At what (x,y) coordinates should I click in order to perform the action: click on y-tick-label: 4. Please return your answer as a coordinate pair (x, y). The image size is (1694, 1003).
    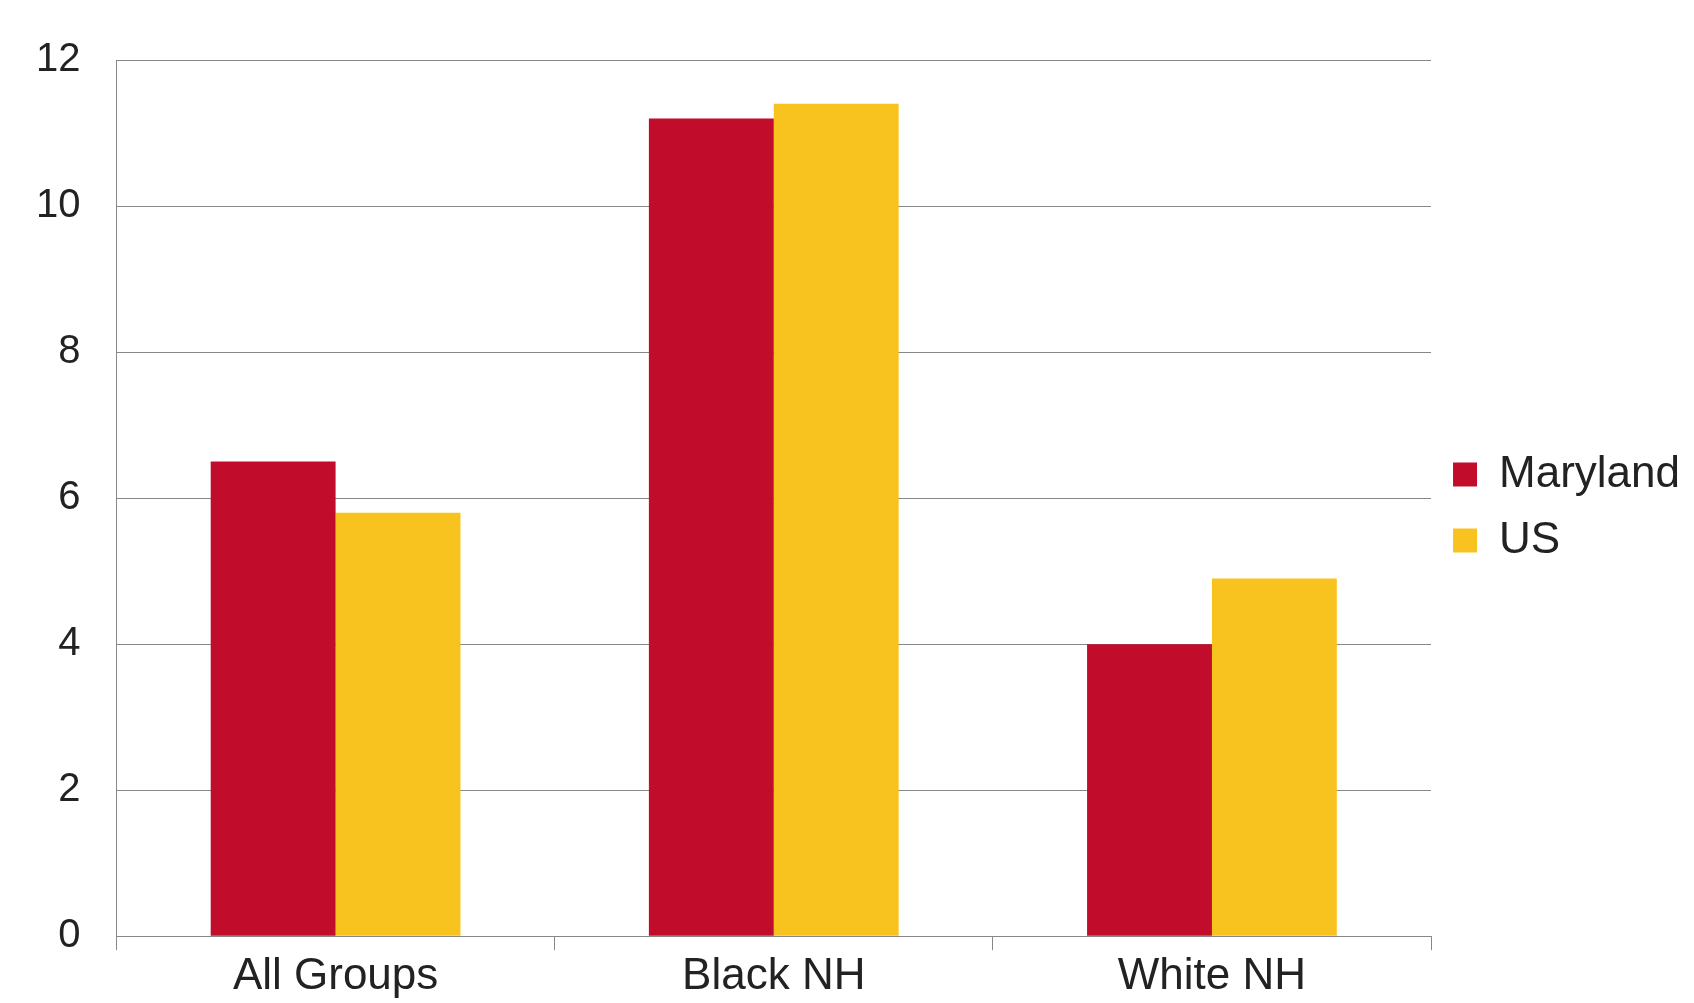
    Looking at the image, I should click on (69, 641).